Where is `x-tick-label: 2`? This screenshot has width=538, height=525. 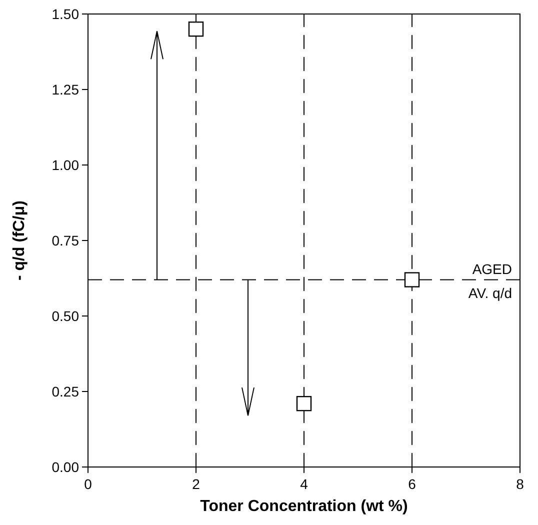 x-tick-label: 2 is located at coordinates (196, 484).